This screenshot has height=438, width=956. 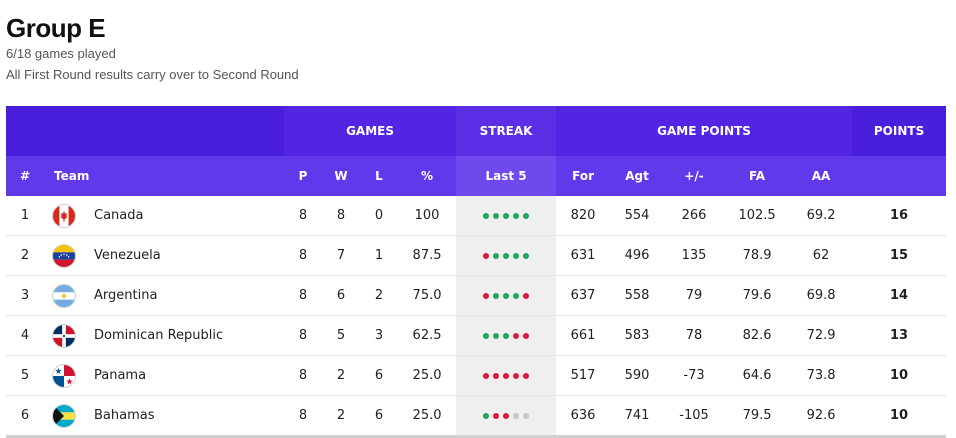 I want to click on column-header-w: W, so click(x=341, y=176).